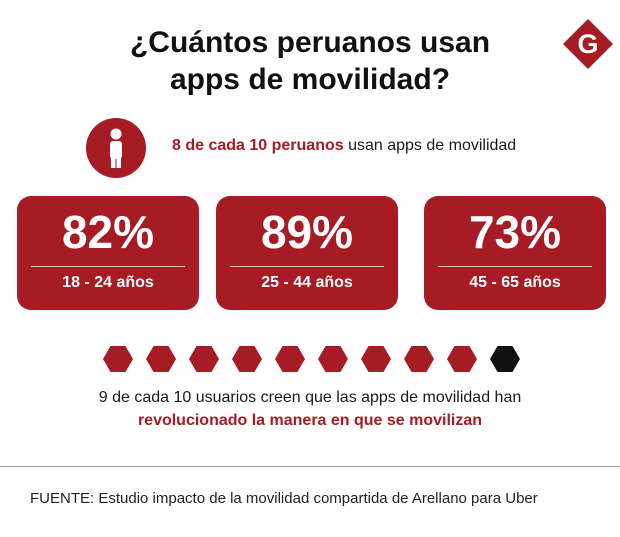 This screenshot has height=537, width=620. I want to click on person-badge, so click(116, 148).